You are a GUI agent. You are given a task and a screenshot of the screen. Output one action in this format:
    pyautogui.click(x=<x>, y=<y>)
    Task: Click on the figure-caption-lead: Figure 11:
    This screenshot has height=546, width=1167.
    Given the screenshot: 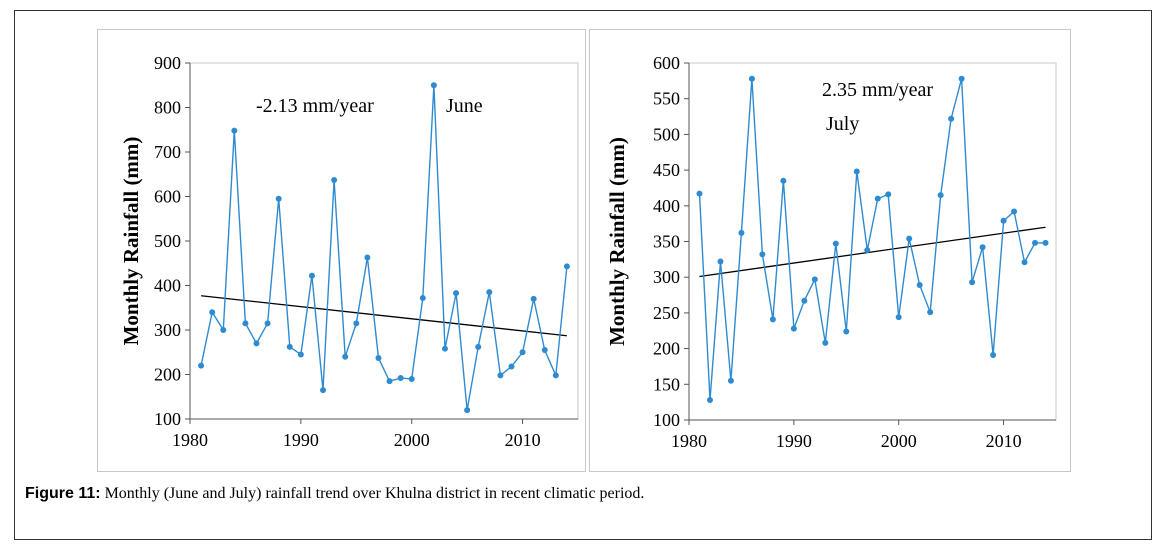 What is the action you would take?
    pyautogui.click(x=63, y=493)
    